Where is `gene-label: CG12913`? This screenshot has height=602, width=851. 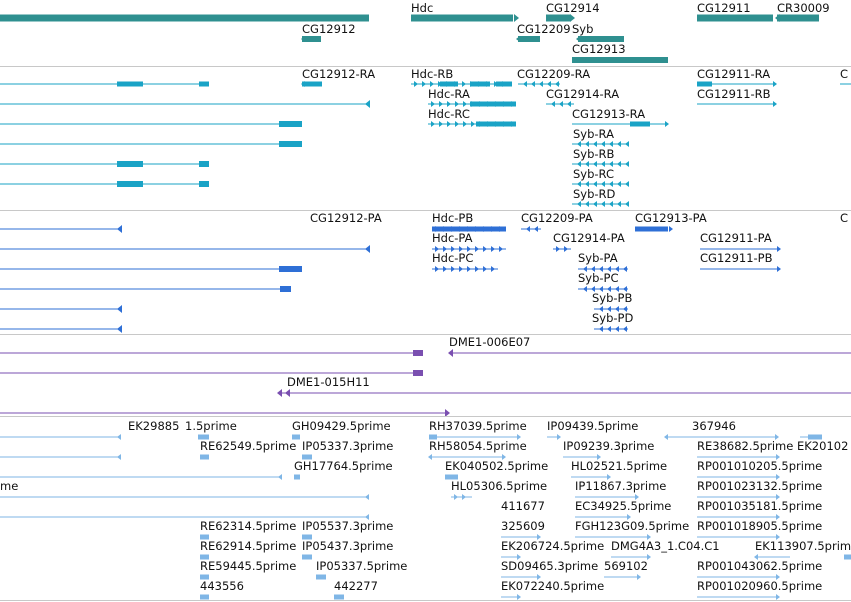 gene-label: CG12913 is located at coordinates (599, 49).